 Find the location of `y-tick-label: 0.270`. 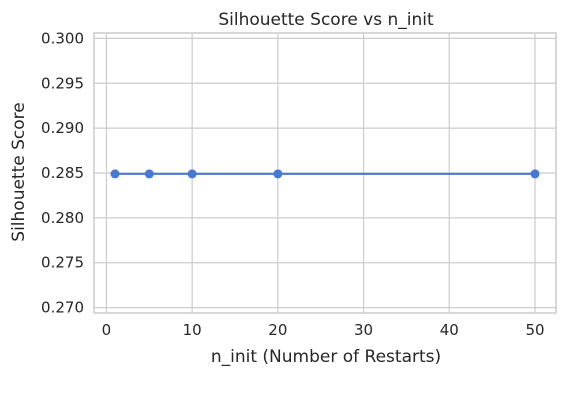

y-tick-label: 0.270 is located at coordinates (62, 308).